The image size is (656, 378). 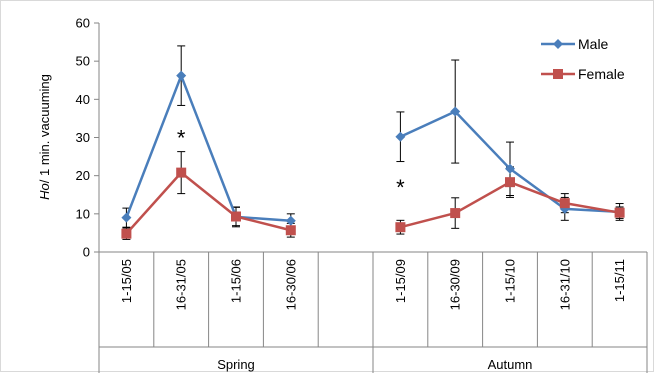 What do you see at coordinates (510, 364) in the screenshot?
I see `x-group-label: Autumn` at bounding box center [510, 364].